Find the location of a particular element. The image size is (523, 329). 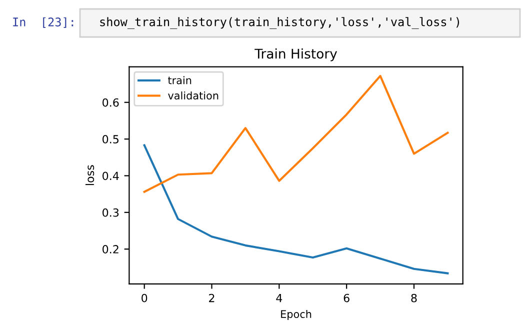

x-axis-title: Epoch is located at coordinates (296, 315).